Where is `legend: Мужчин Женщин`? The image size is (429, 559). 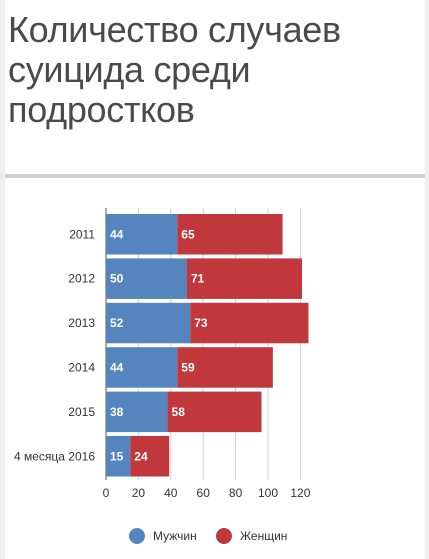 legend: Мужчин Женщин is located at coordinates (208, 536).